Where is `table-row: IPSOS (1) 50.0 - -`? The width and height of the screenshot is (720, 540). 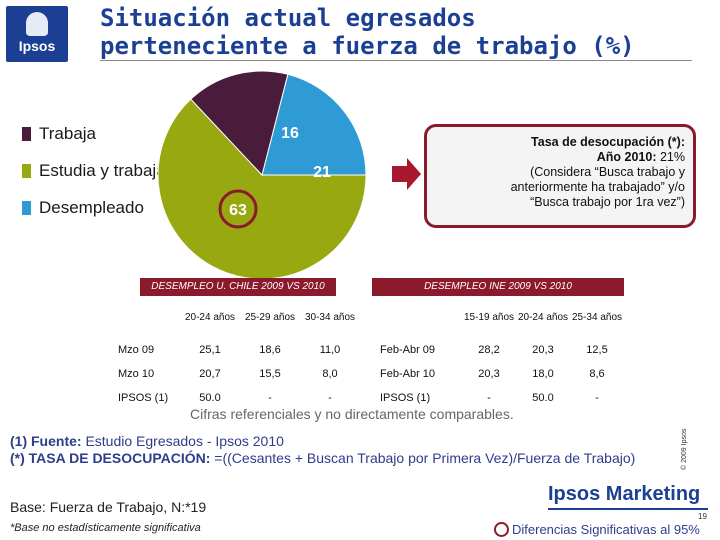
table-row: IPSOS (1) 50.0 - - is located at coordinates (238, 398).